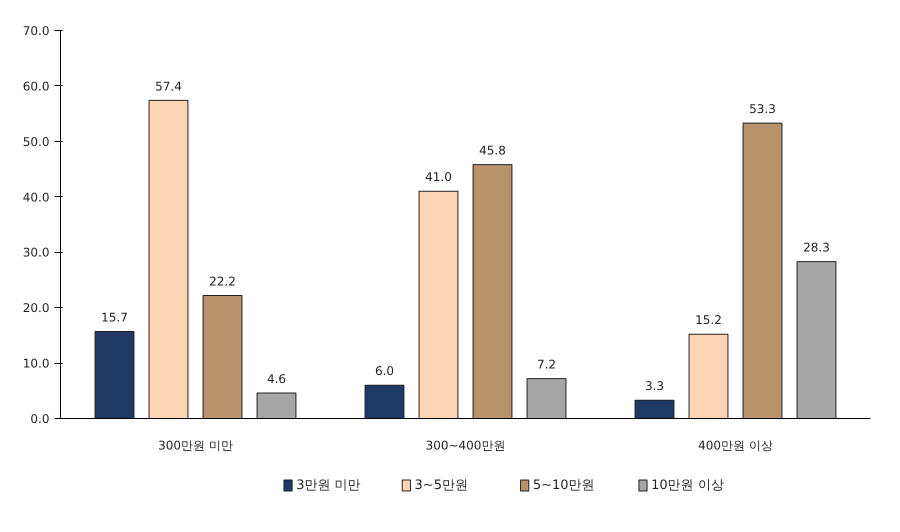  What do you see at coordinates (195, 445) in the screenshot?
I see `x-tick-label: 300만원 미만` at bounding box center [195, 445].